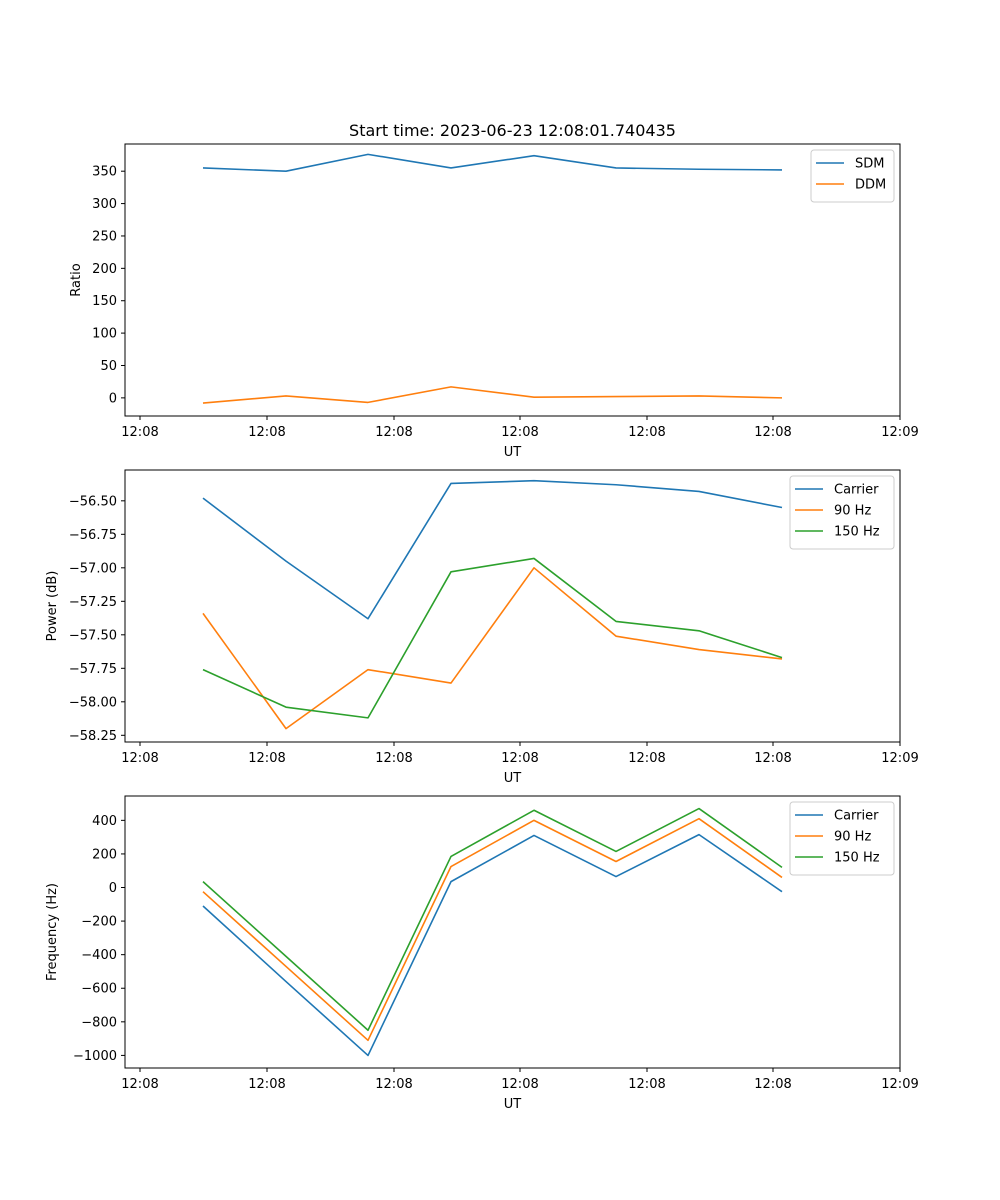  Describe the element at coordinates (492, 395) in the screenshot. I see `series-line-ddm` at that location.